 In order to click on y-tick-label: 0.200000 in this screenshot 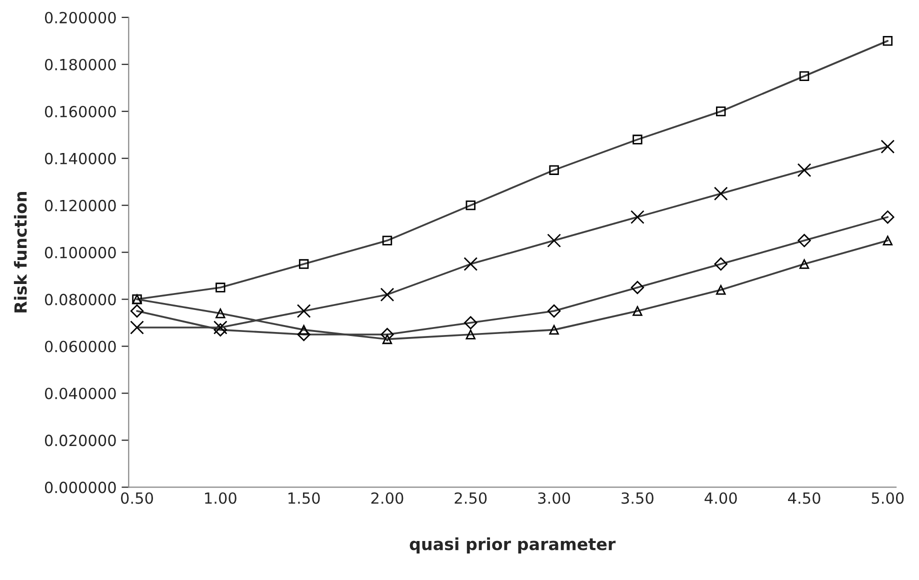, I will do `click(80, 18)`.